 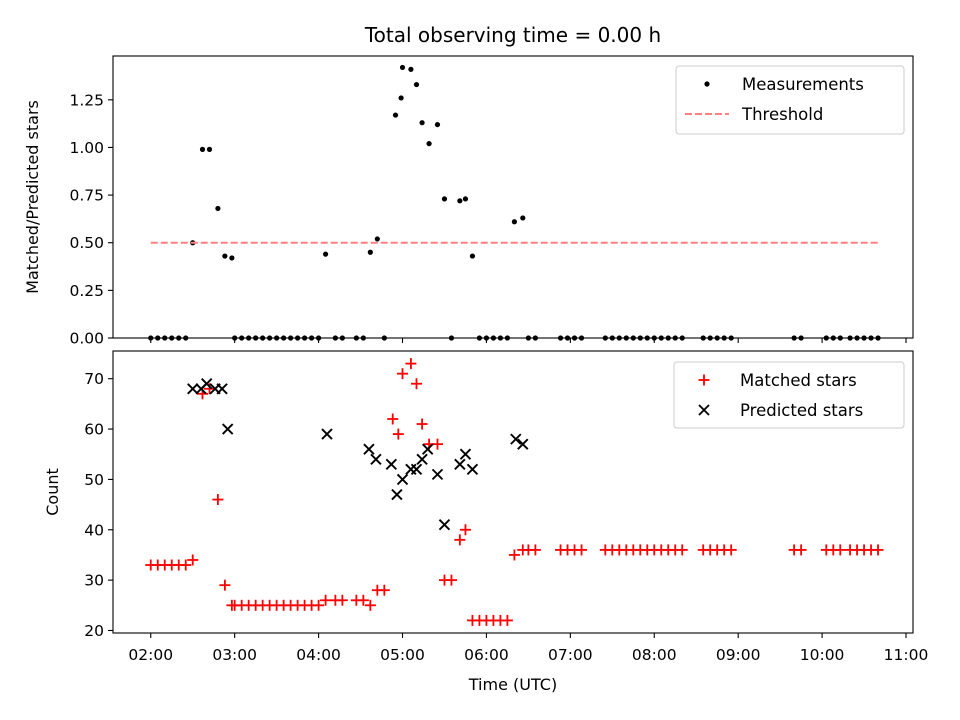 I want to click on y-tick-label: 40, so click(x=94, y=530).